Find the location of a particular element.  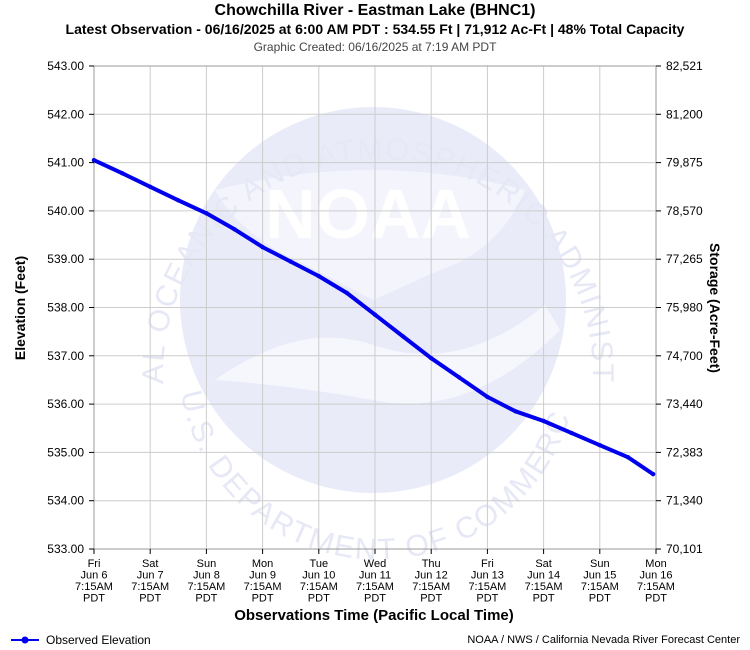

y2-tick-label: 77,265 is located at coordinates (684, 259).